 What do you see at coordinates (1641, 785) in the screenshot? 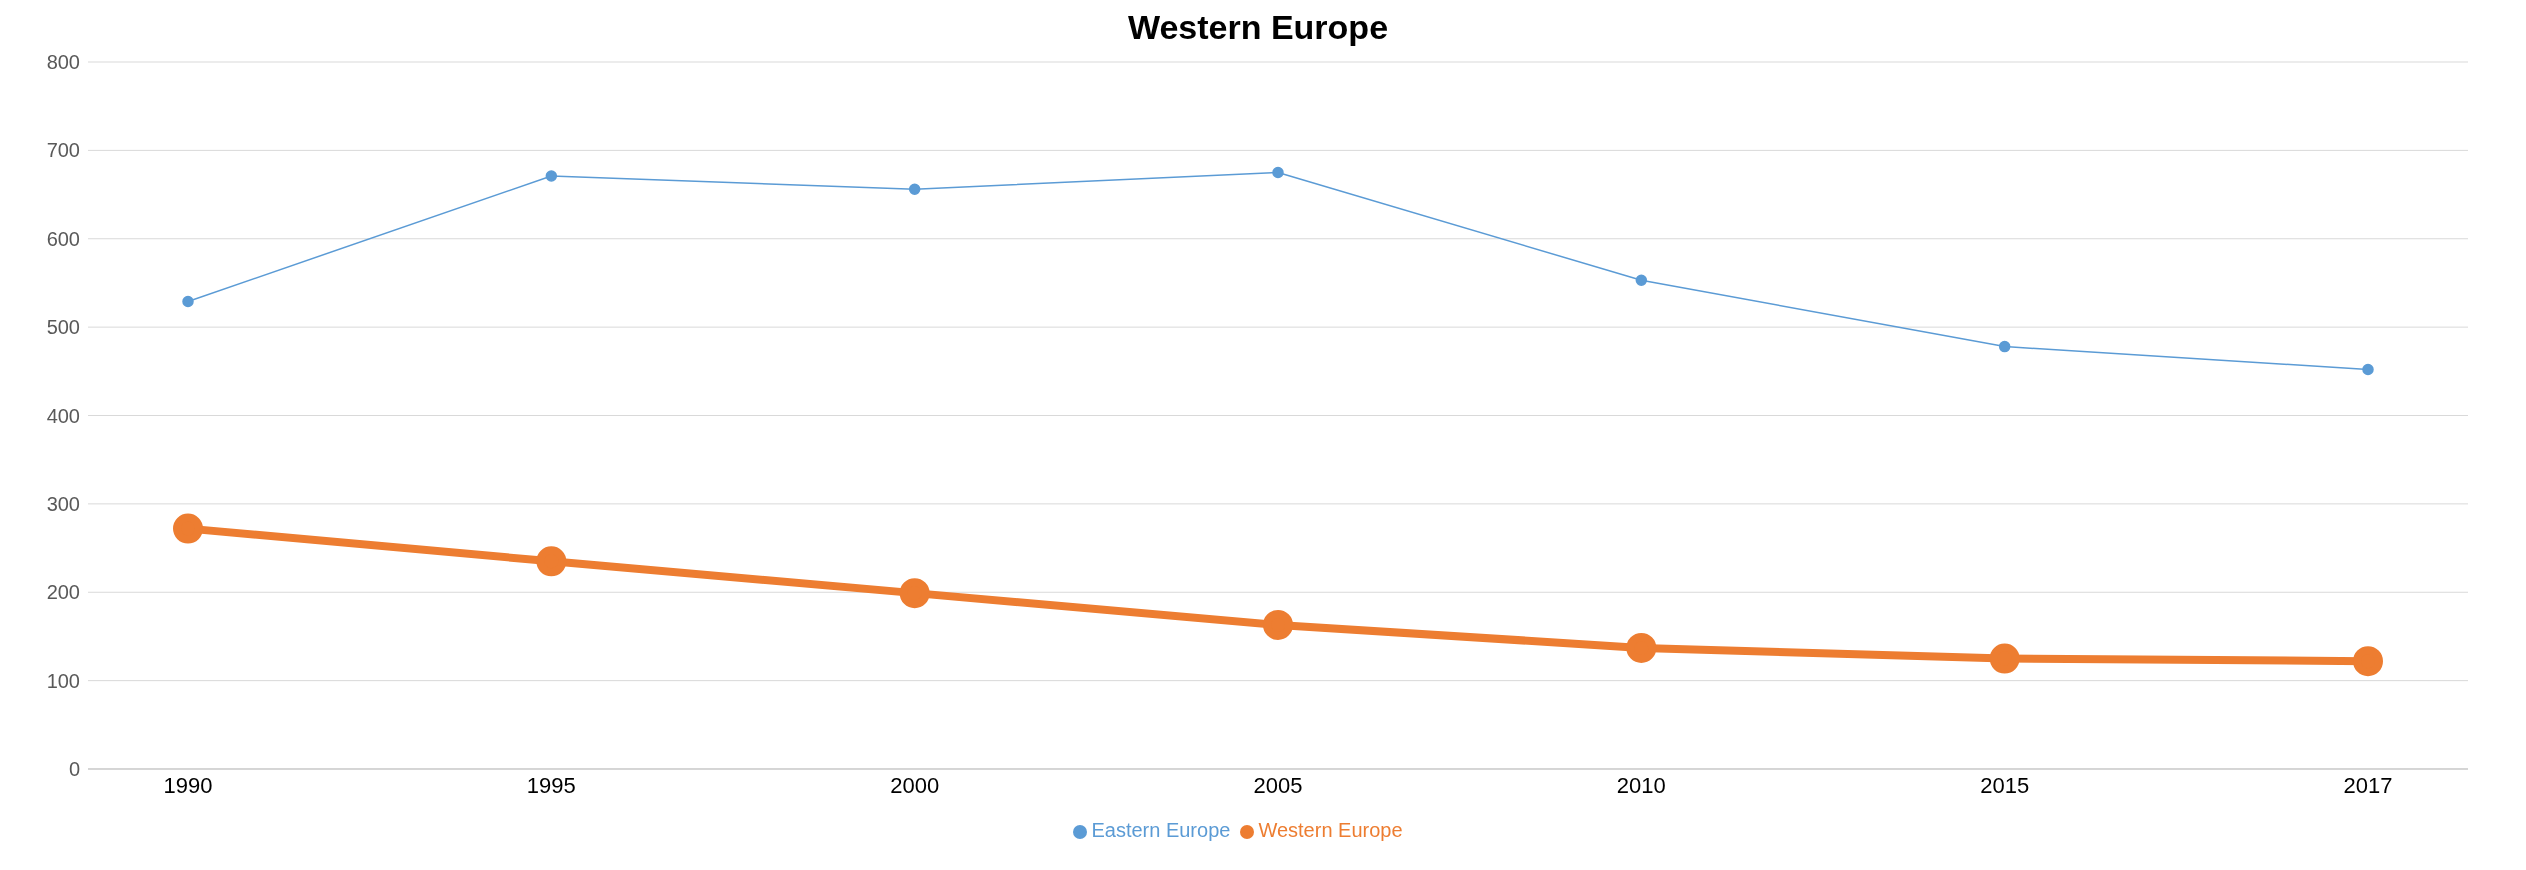
I see `x-tick-label: 2010` at bounding box center [1641, 785].